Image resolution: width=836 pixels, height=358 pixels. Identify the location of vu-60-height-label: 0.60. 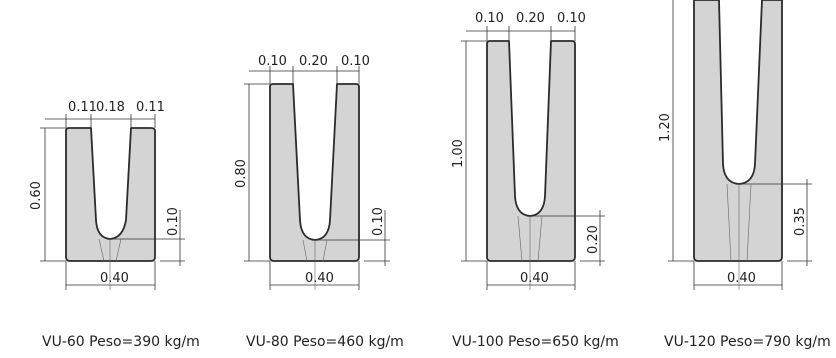
(36, 195).